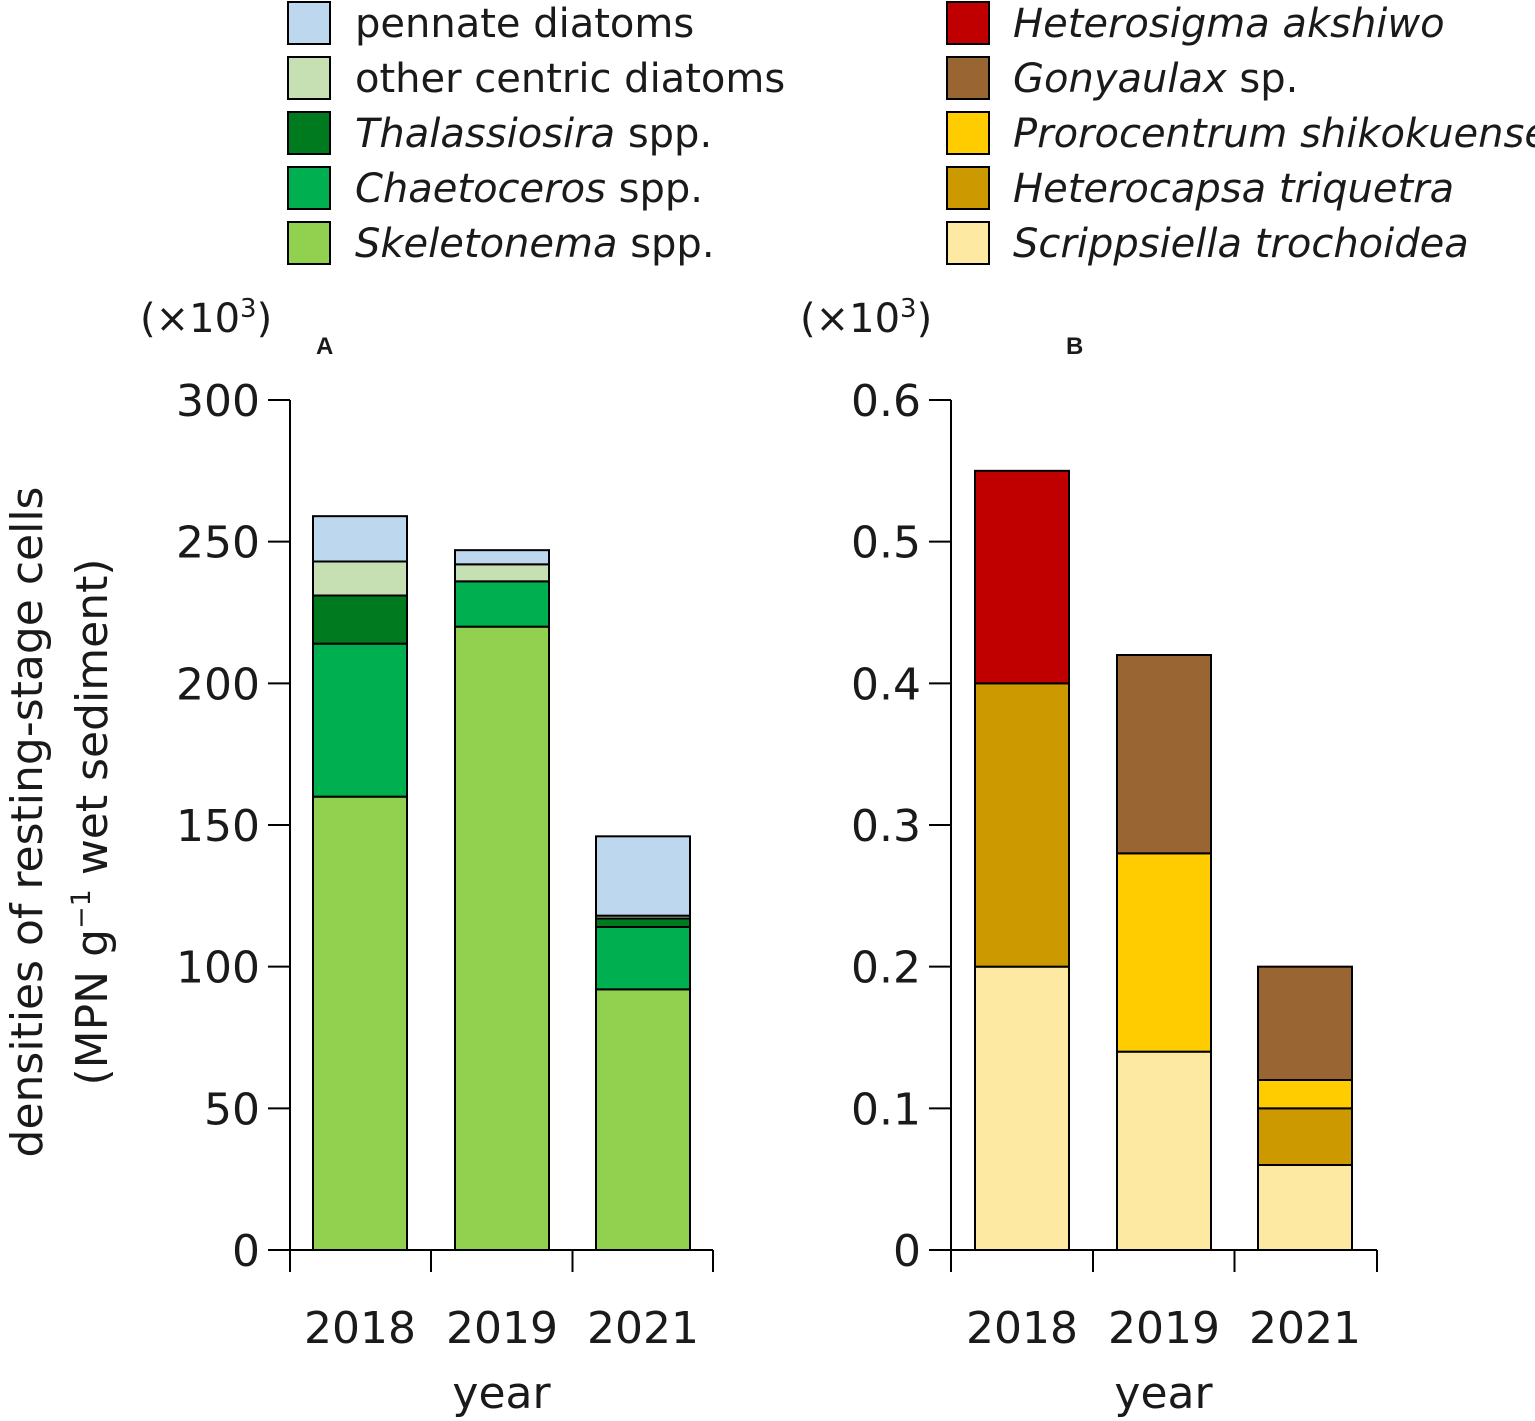  What do you see at coordinates (360, 720) in the screenshot?
I see `bar-segment-chaetoceros-spp-2018` at bounding box center [360, 720].